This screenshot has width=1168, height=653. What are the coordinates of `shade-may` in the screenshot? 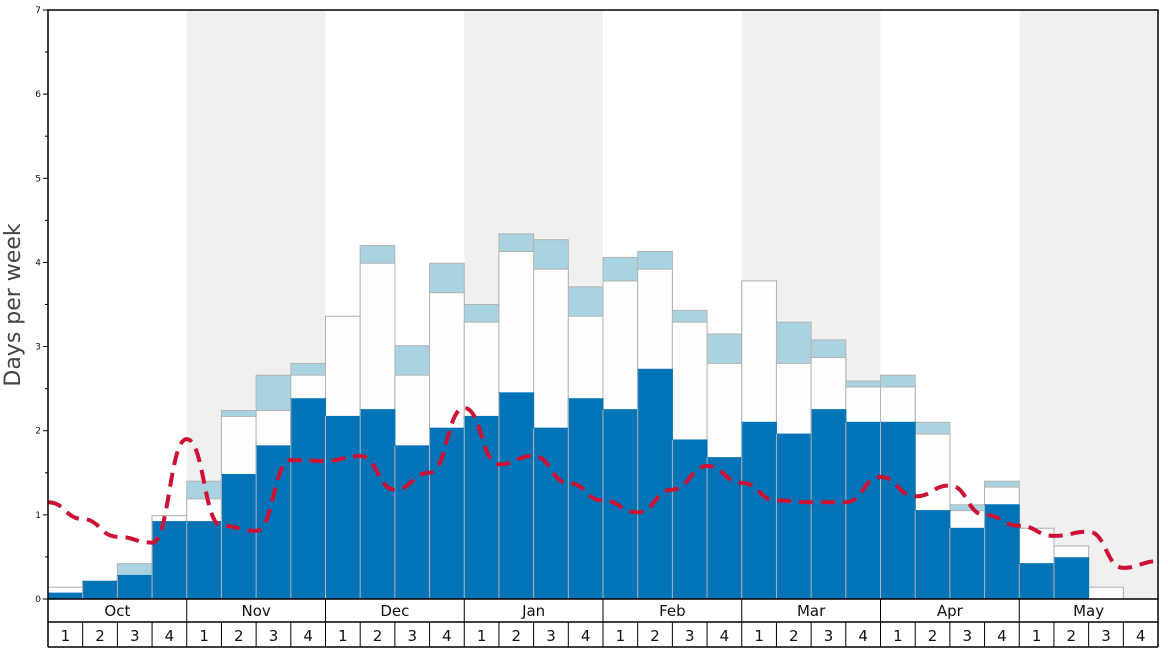 It's located at (1088, 304).